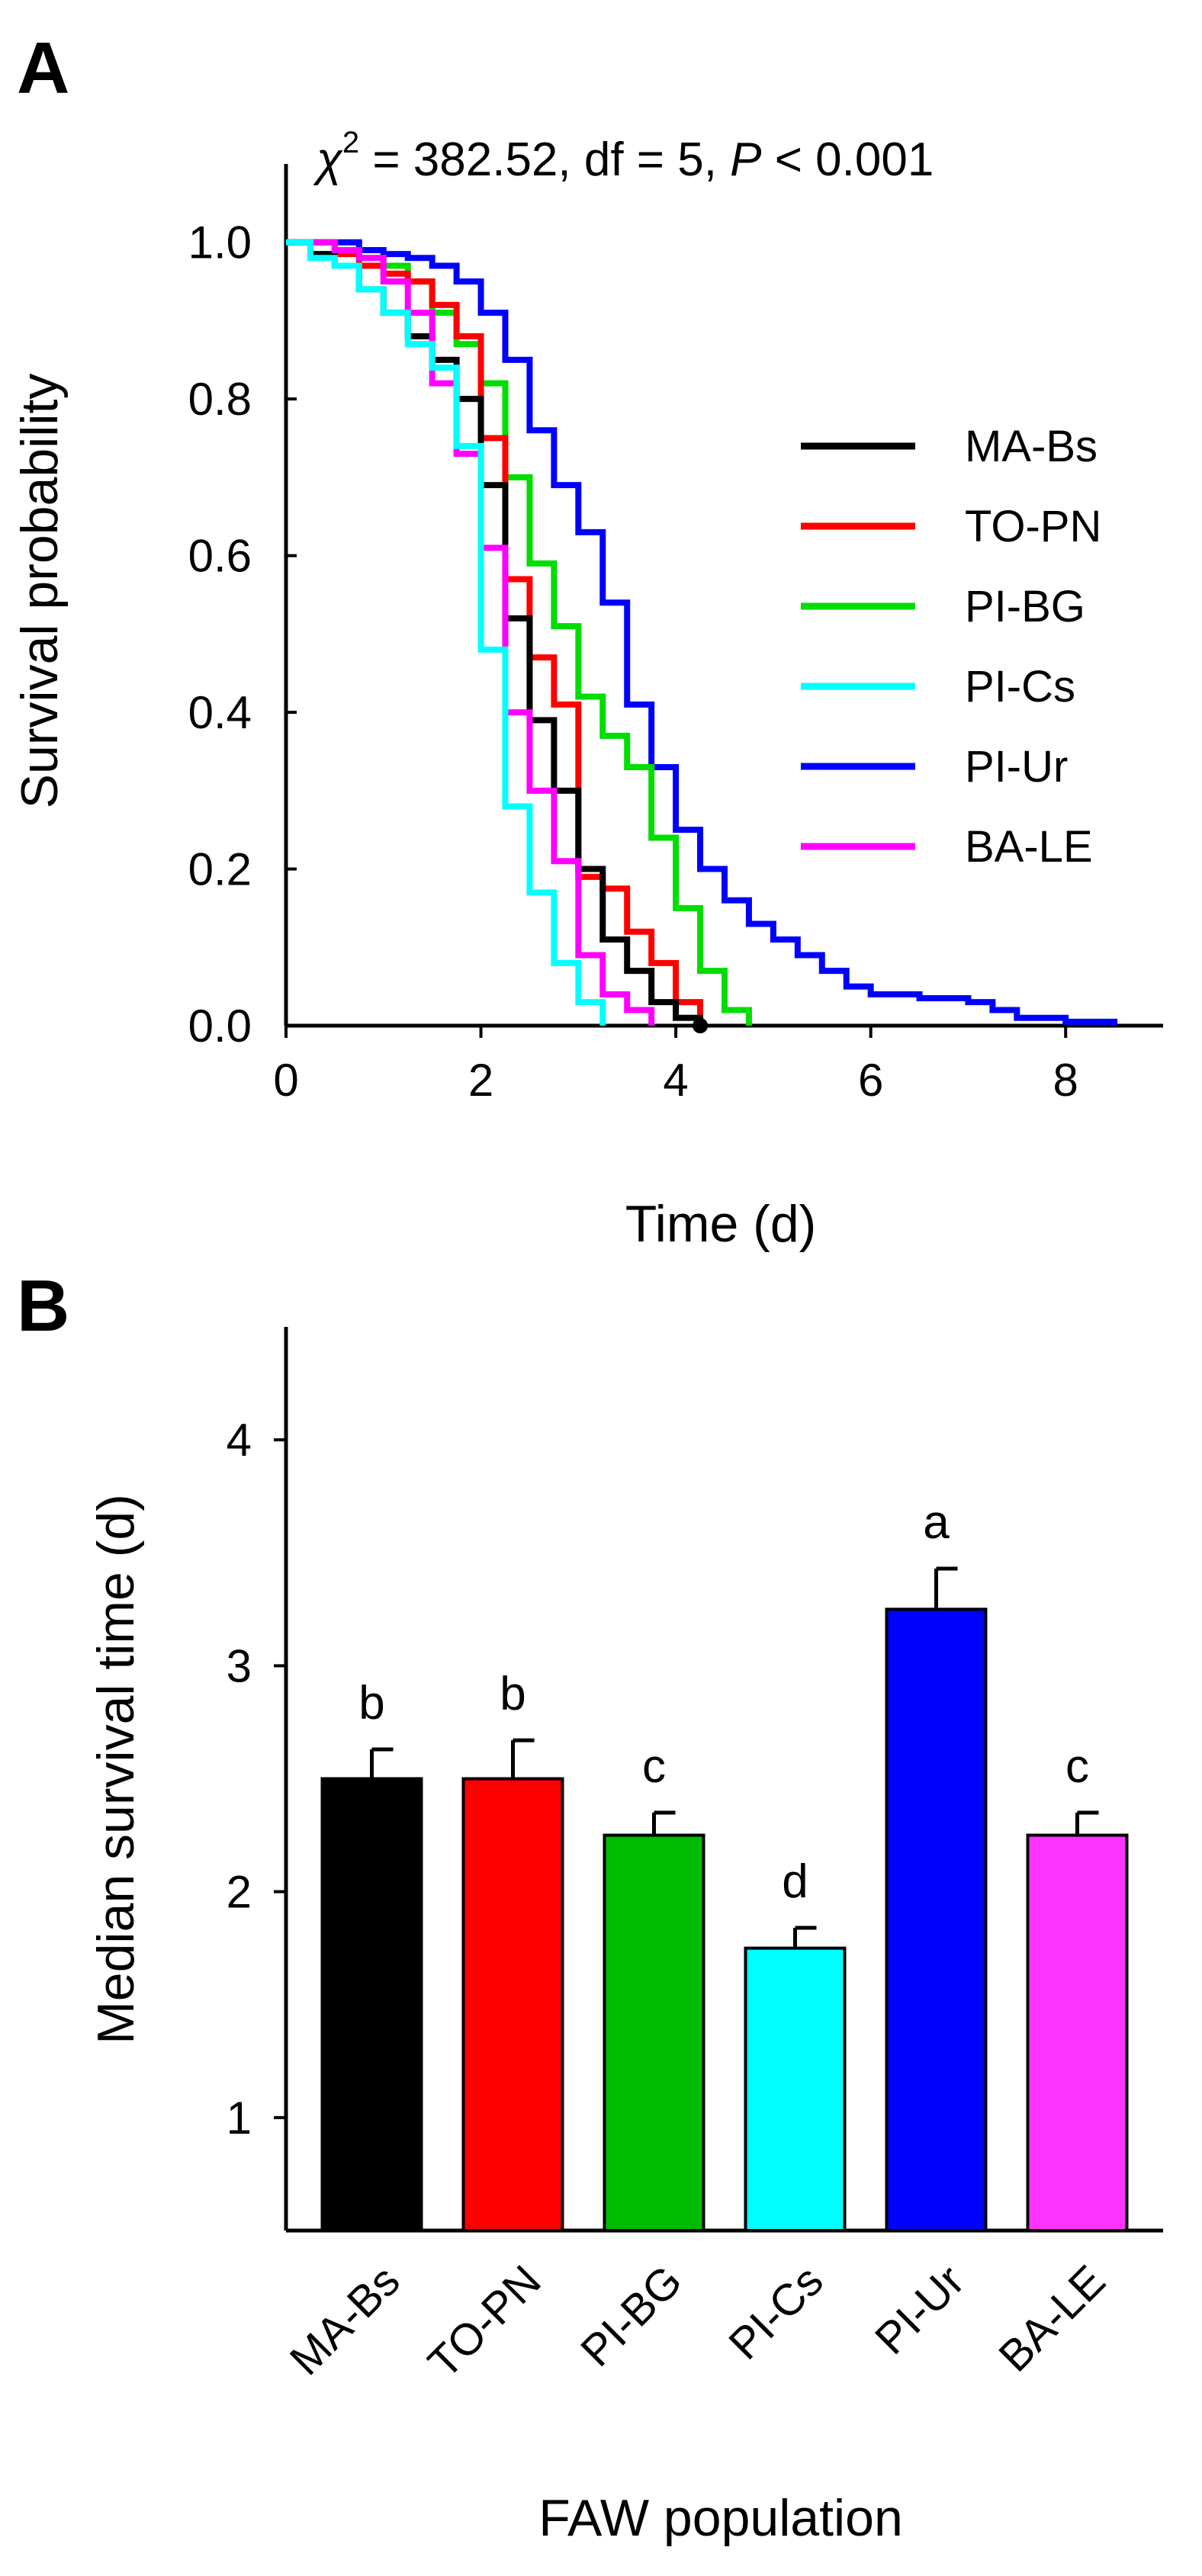 This screenshot has width=1202, height=2576. I want to click on y-tick-label: 0.0, so click(220, 1026).